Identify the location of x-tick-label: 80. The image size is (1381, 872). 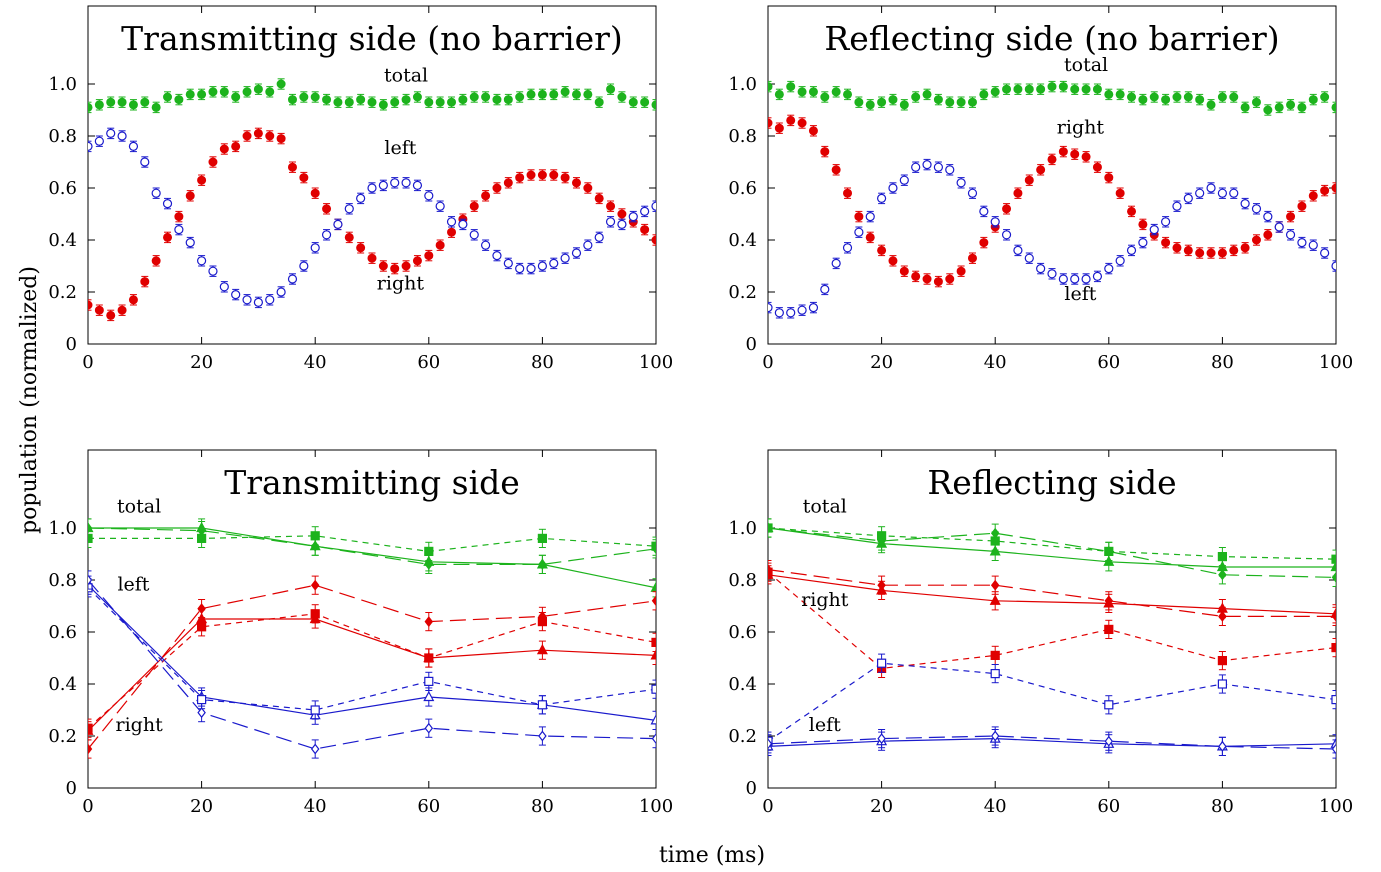
(542, 362).